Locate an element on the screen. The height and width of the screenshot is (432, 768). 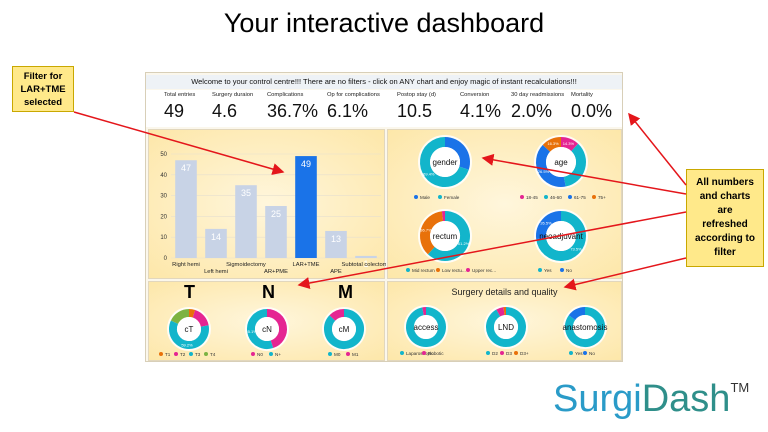
legend-label: Laparoscopic is located at coordinates (420, 353).